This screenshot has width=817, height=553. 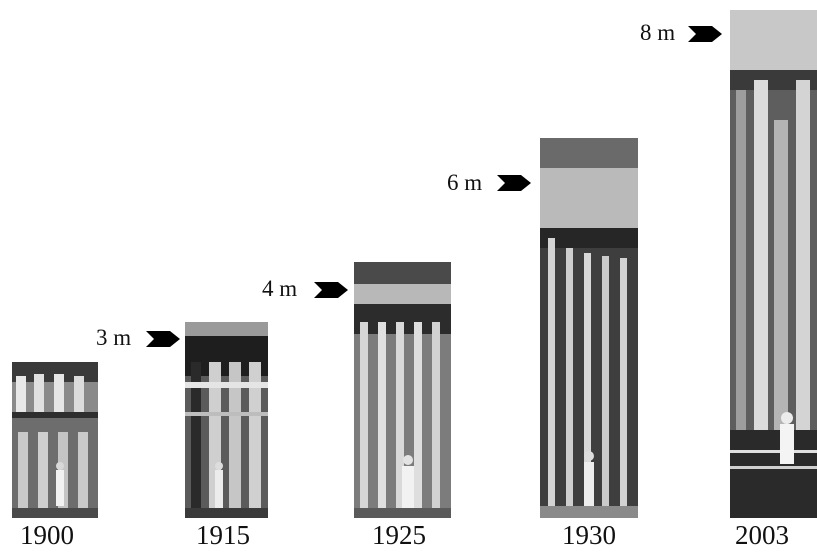 I want to click on arrow-1925-icon, so click(x=331, y=290).